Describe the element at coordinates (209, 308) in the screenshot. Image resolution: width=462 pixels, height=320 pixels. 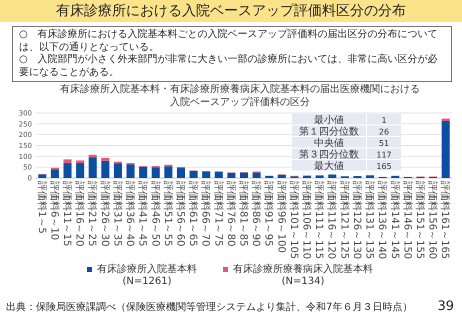
I see `source-note: 出典：保険局医療課調べ（保険医療機関等管理システムより集計、令和7年６月３日時点）` at that location.